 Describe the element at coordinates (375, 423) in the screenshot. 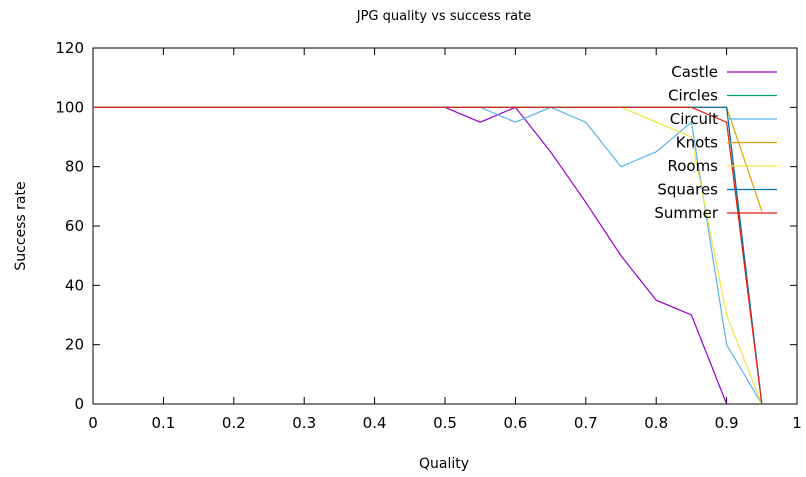

I see `x-tick-label: 0.4` at that location.